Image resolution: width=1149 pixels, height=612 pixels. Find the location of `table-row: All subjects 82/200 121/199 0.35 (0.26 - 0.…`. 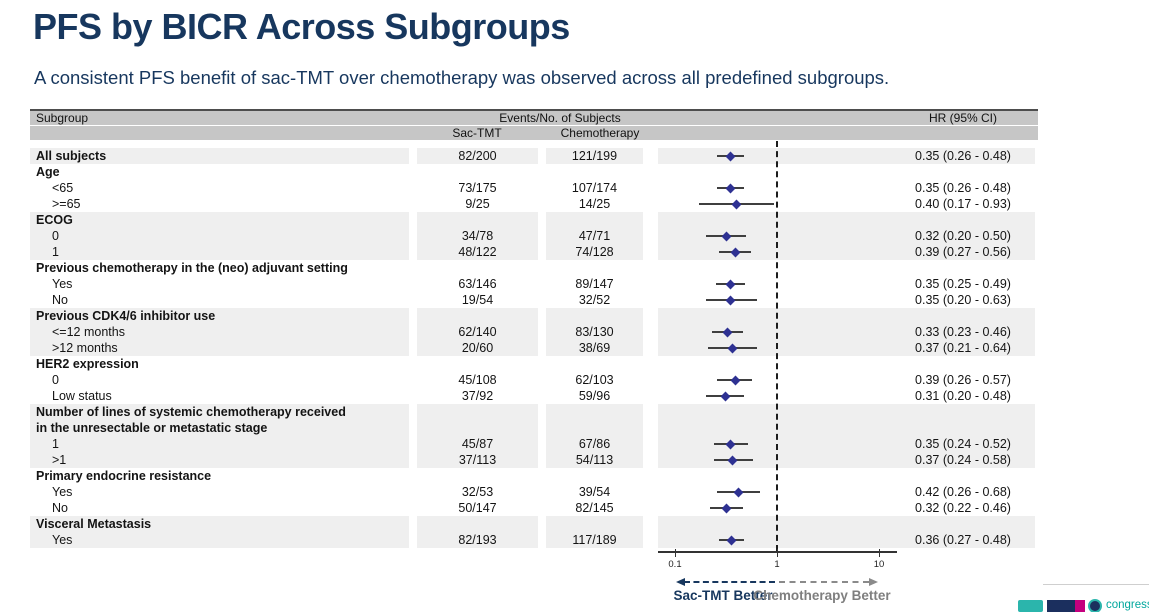

table-row: All subjects 82/200 121/199 0.35 (0.26 - 0.… is located at coordinates (534, 156).